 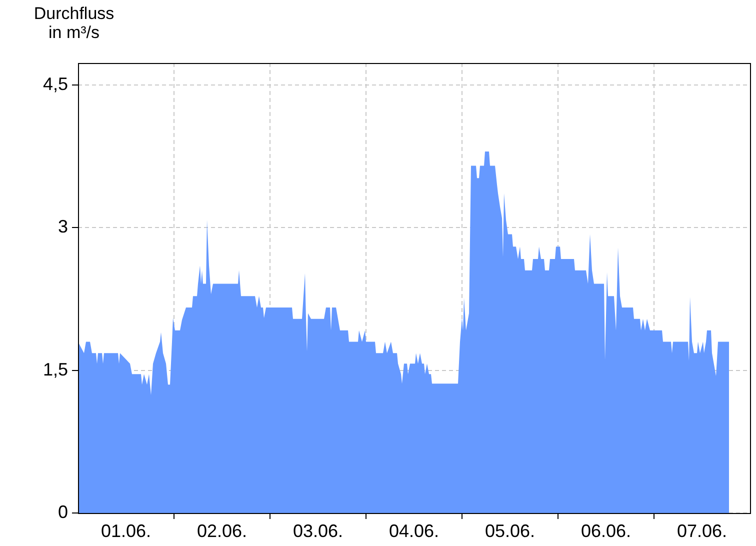 What do you see at coordinates (606, 530) in the screenshot?
I see `x-tick-label: 06.06.` at bounding box center [606, 530].